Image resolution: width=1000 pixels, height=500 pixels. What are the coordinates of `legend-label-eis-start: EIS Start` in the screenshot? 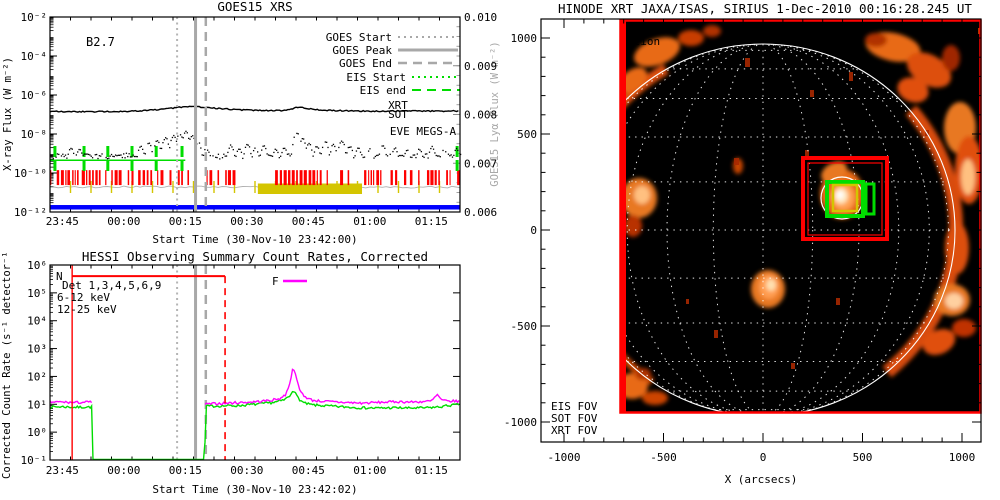 It's located at (376, 77).